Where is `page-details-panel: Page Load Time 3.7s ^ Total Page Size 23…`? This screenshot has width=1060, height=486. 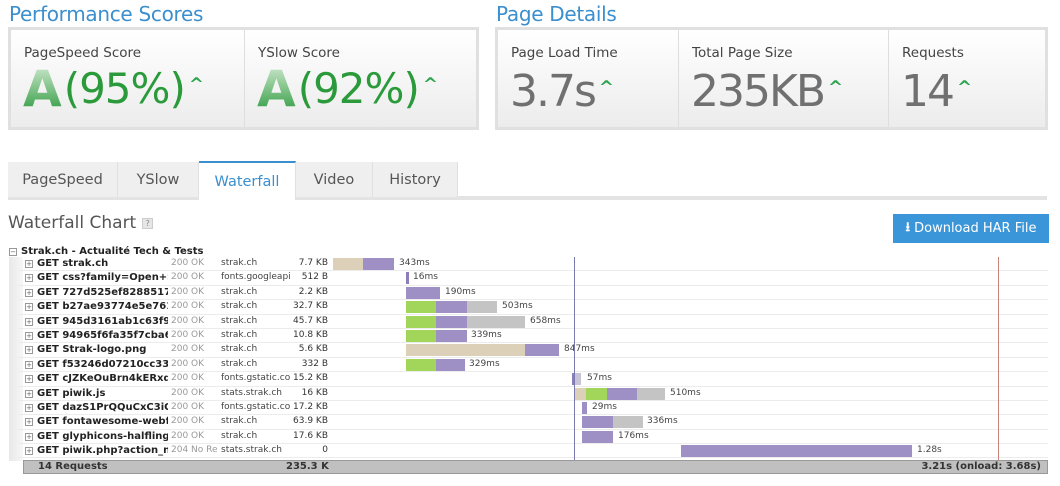
page-details-panel: Page Load Time 3.7s ^ Total Page Size 23… is located at coordinates (771, 78).